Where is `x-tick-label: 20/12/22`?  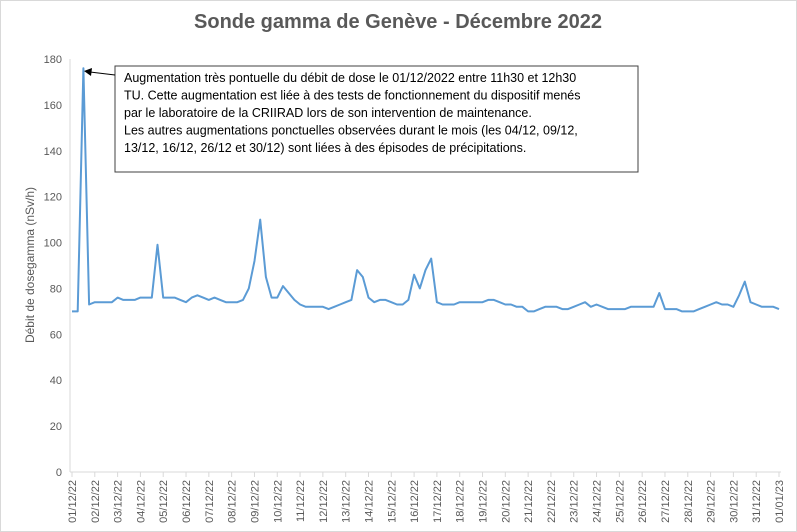 x-tick-label: 20/12/22 is located at coordinates (506, 501).